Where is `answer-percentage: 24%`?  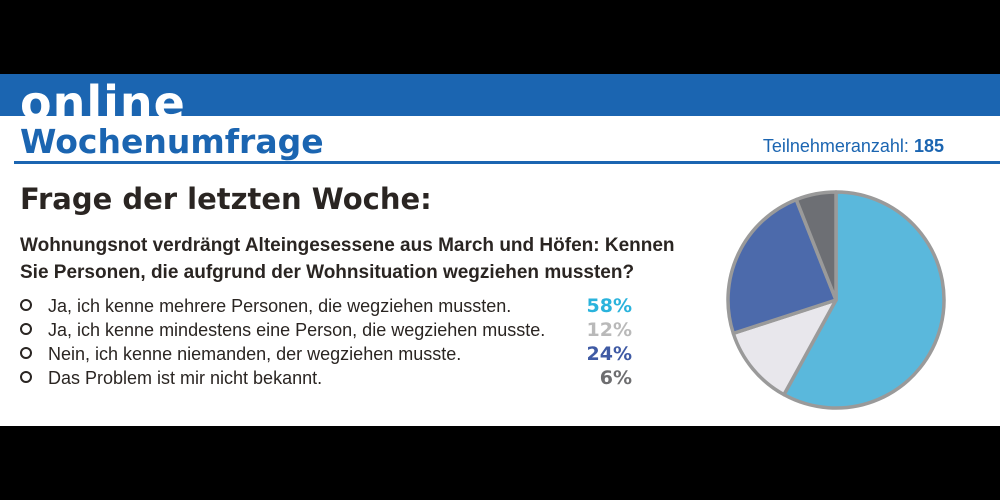 answer-percentage: 24% is located at coordinates (609, 354).